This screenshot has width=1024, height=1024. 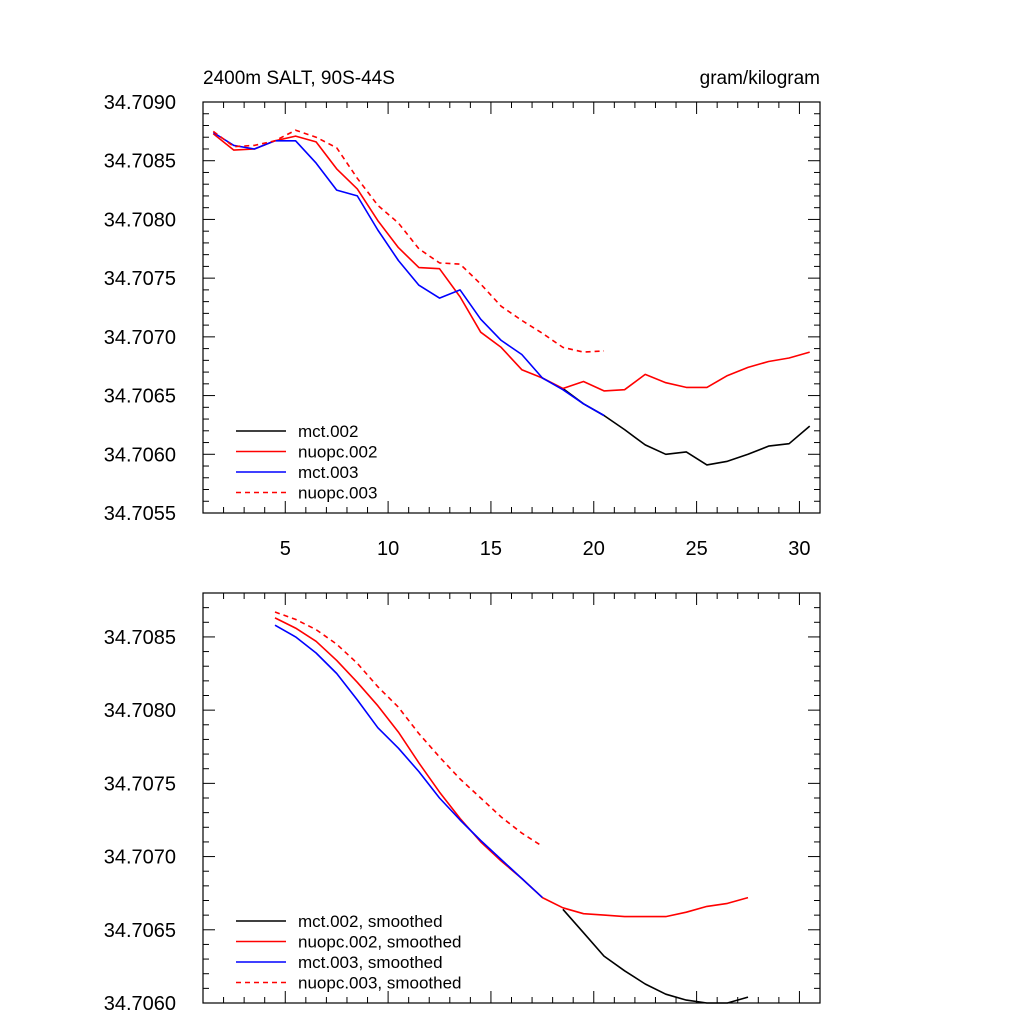 I want to click on x-tick-label: 15, so click(x=491, y=549).